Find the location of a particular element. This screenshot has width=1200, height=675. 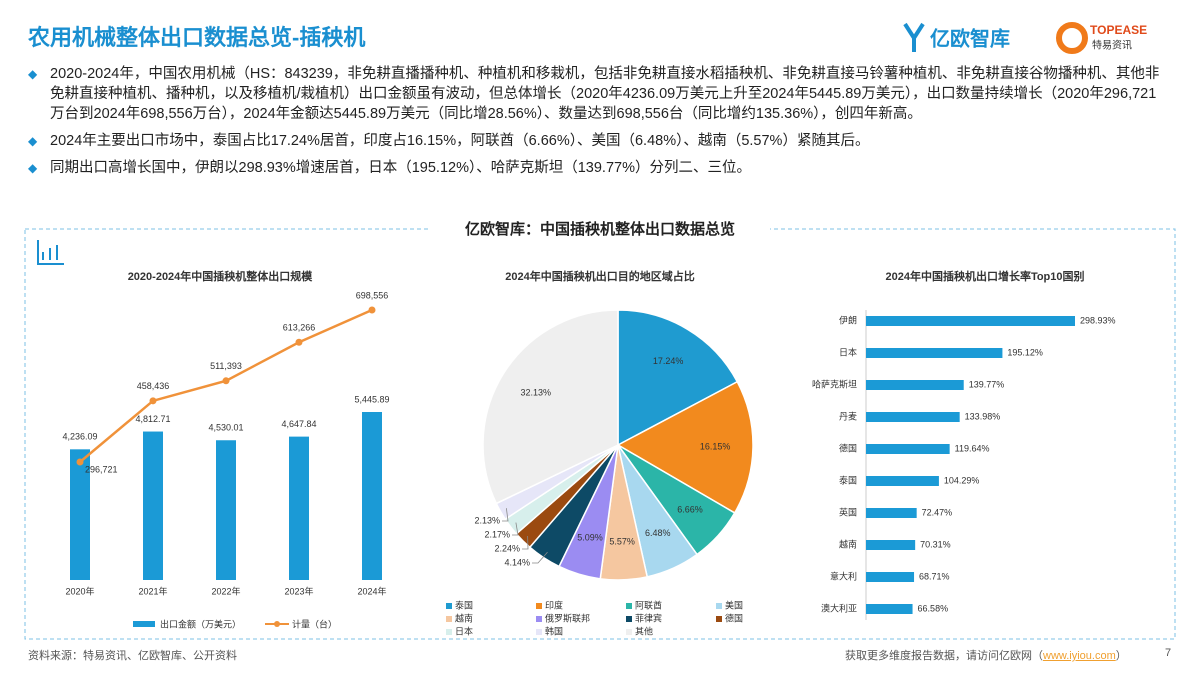

pie-label: 2.24% is located at coordinates (507, 548).